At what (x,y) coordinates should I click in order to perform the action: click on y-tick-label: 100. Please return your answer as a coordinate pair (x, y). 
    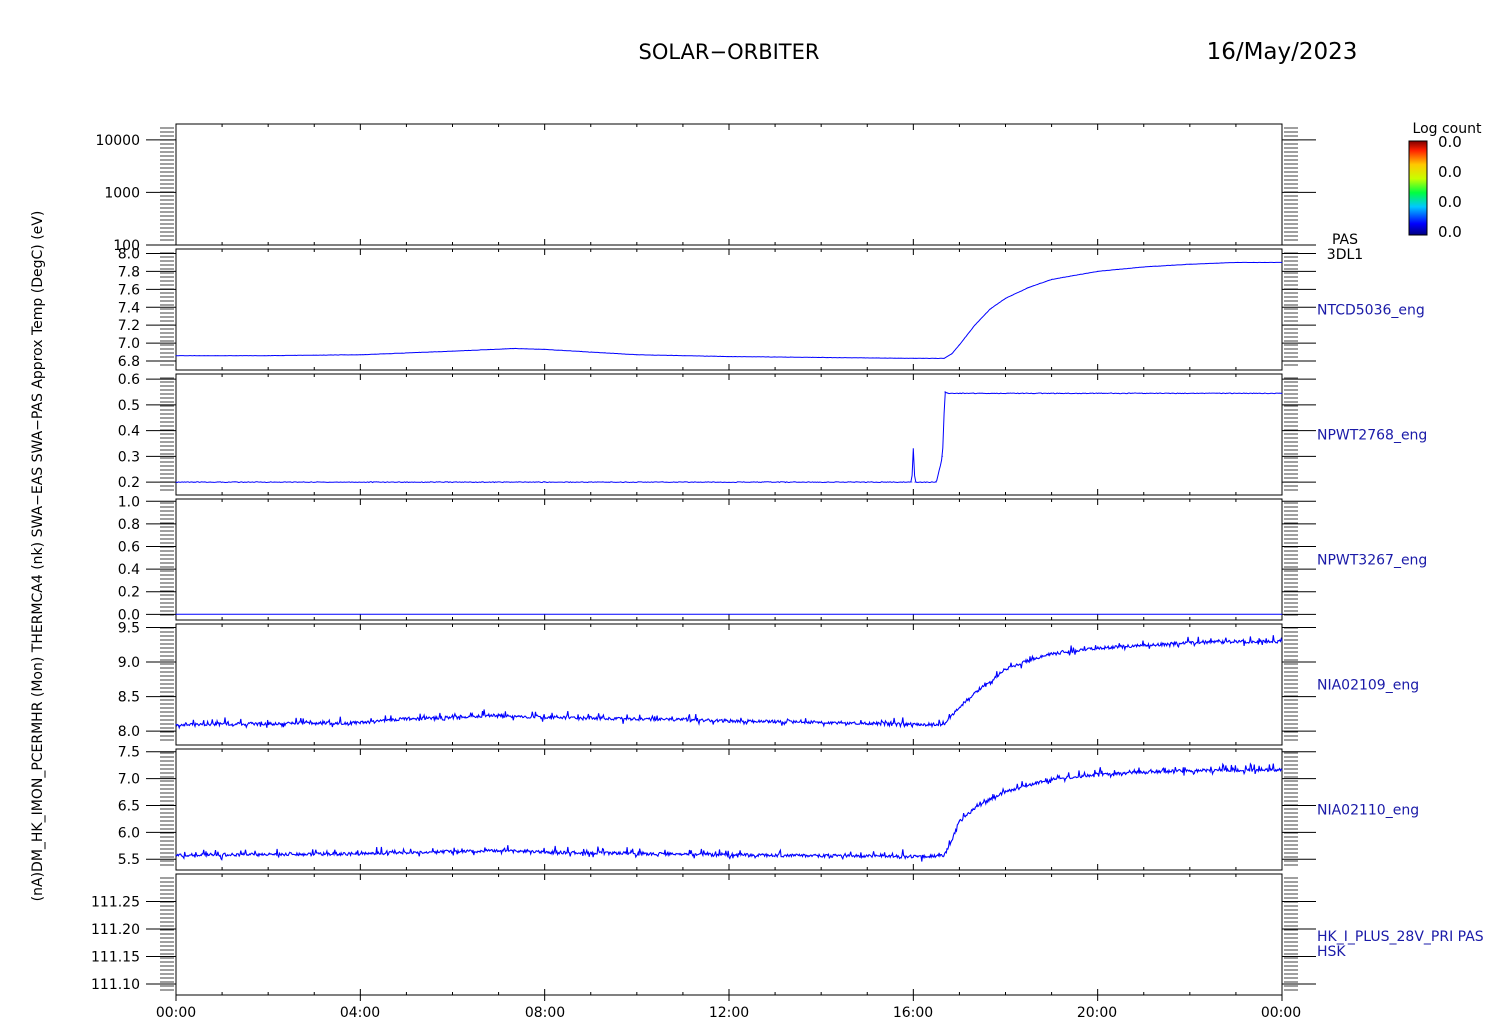
    Looking at the image, I should click on (126, 246).